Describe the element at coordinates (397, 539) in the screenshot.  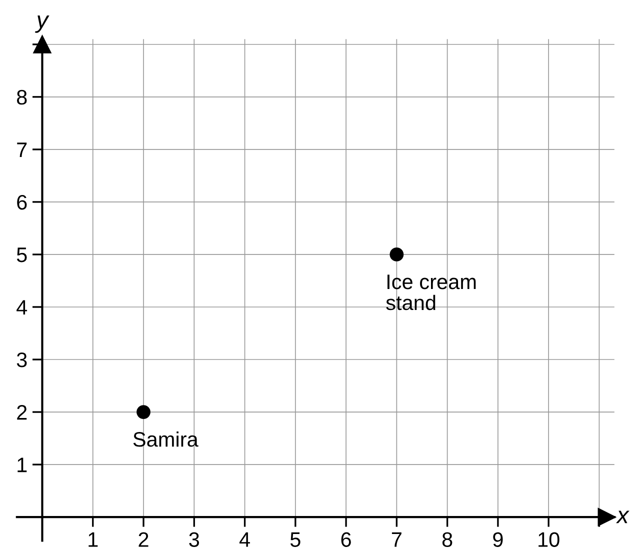
I see `x-tick-label: 7` at that location.